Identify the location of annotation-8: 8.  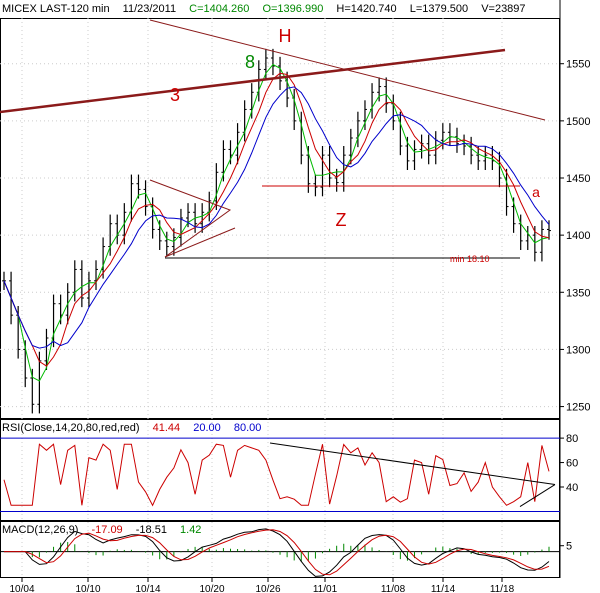
(250, 62).